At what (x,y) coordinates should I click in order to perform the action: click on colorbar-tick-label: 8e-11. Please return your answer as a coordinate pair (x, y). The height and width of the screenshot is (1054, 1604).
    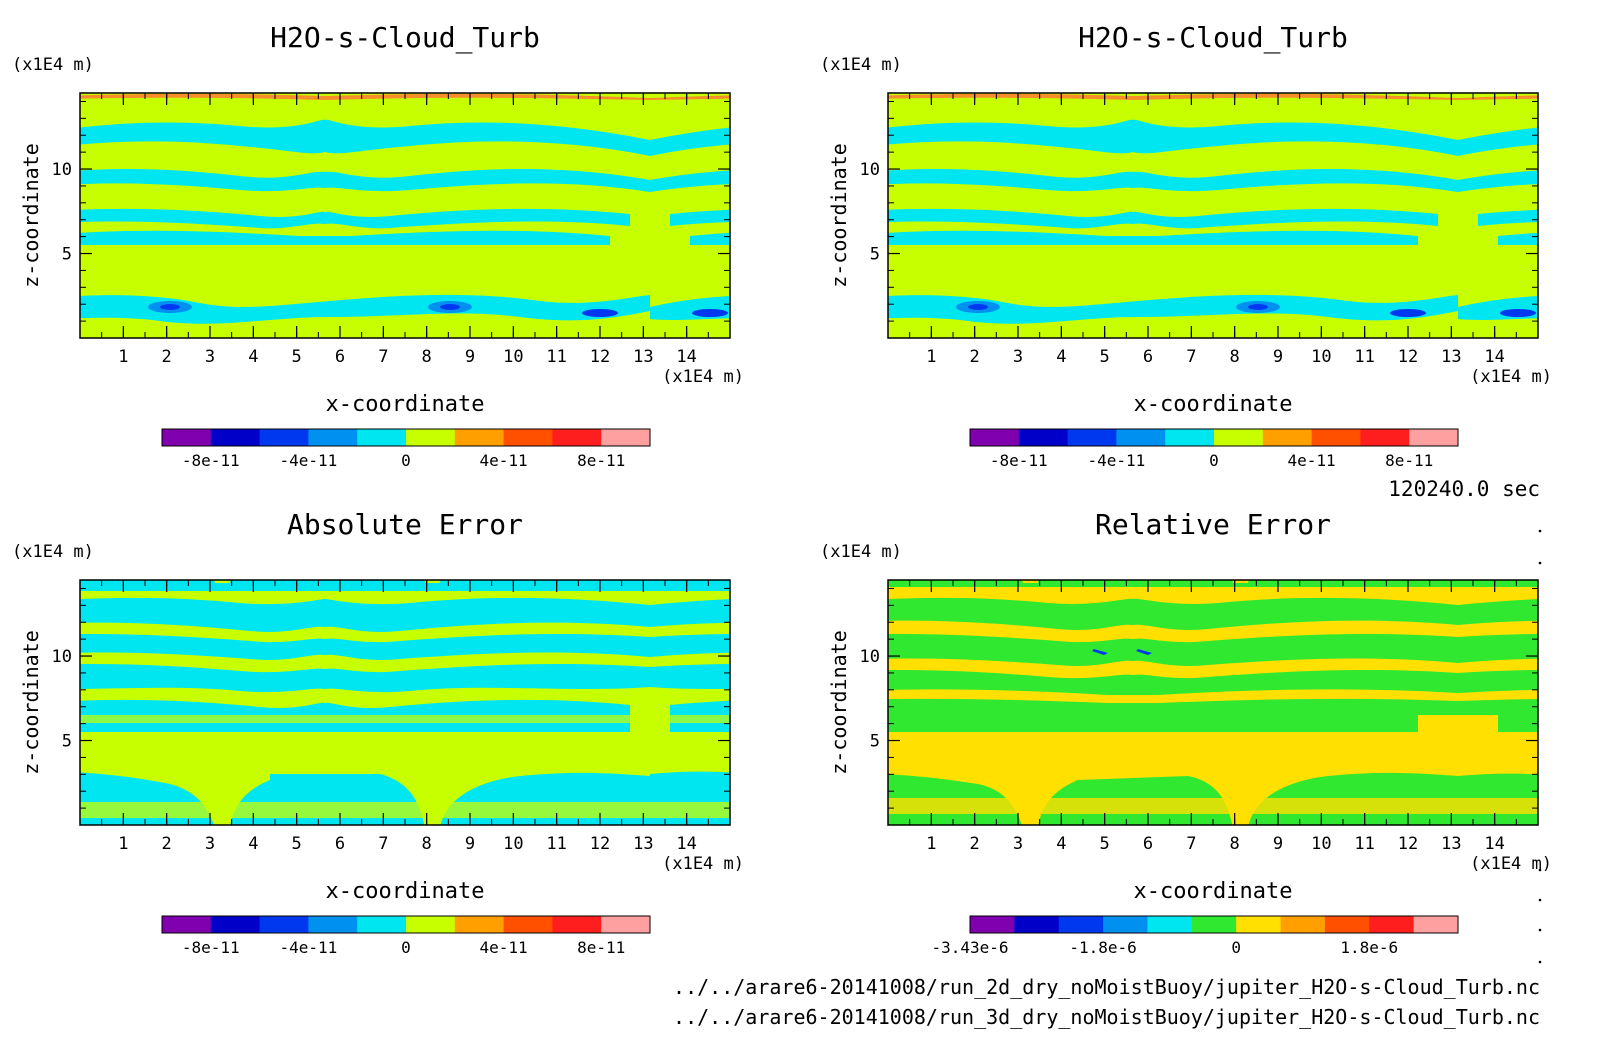
    Looking at the image, I should click on (601, 460).